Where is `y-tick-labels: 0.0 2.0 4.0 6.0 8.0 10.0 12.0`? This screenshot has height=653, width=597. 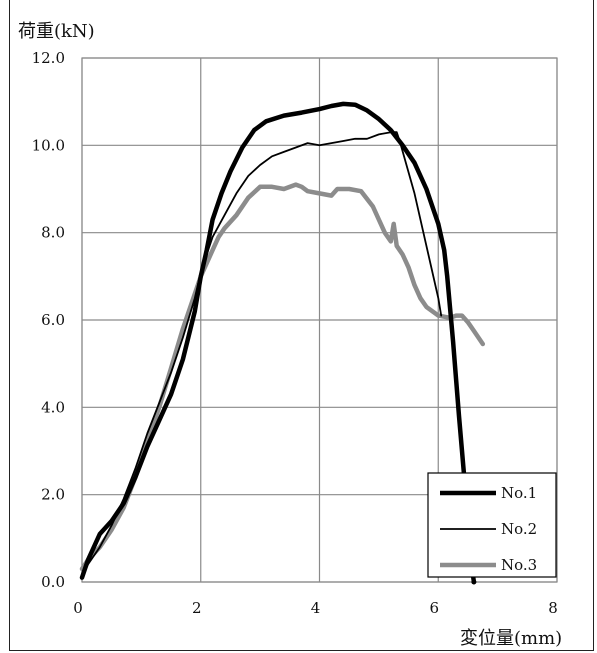 y-tick-labels: 0.0 2.0 4.0 6.0 8.0 10.0 12.0 is located at coordinates (48, 320).